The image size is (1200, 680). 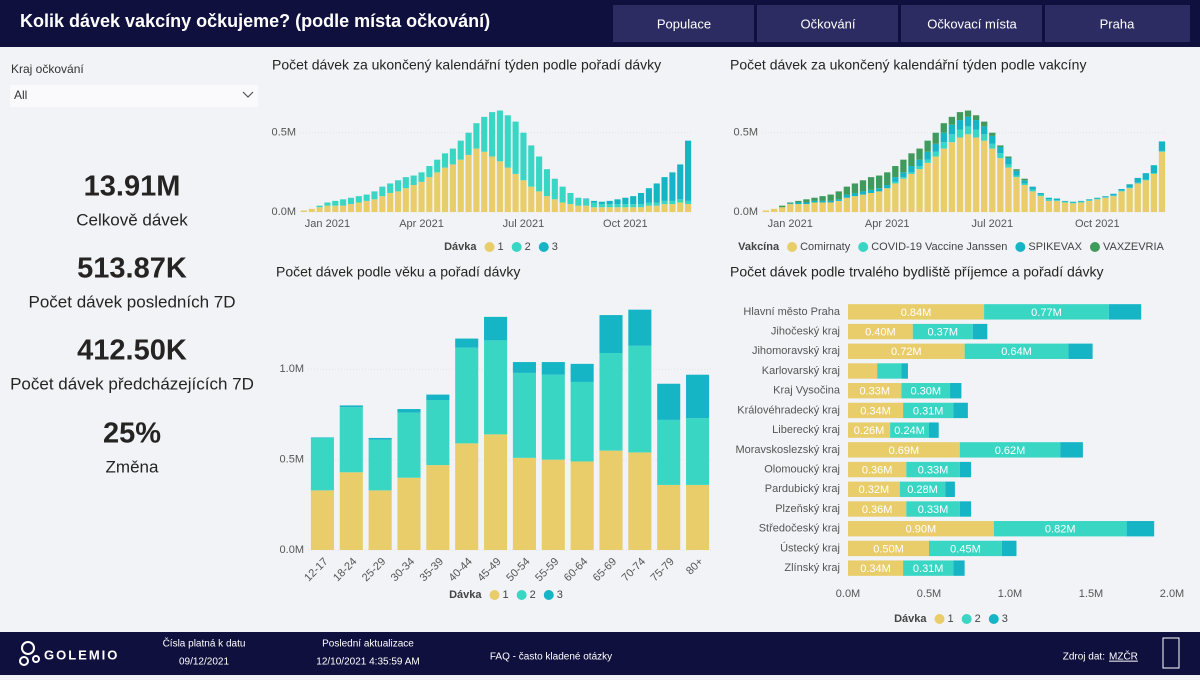 I want to click on nav-label: Očkování, so click(x=828, y=23).